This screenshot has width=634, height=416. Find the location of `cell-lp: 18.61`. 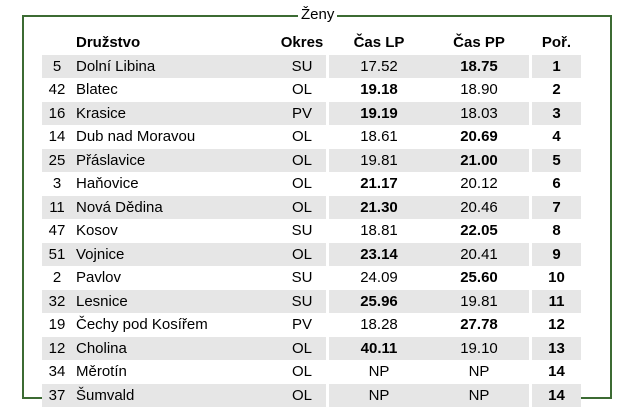

cell-lp: 18.61 is located at coordinates (379, 136).